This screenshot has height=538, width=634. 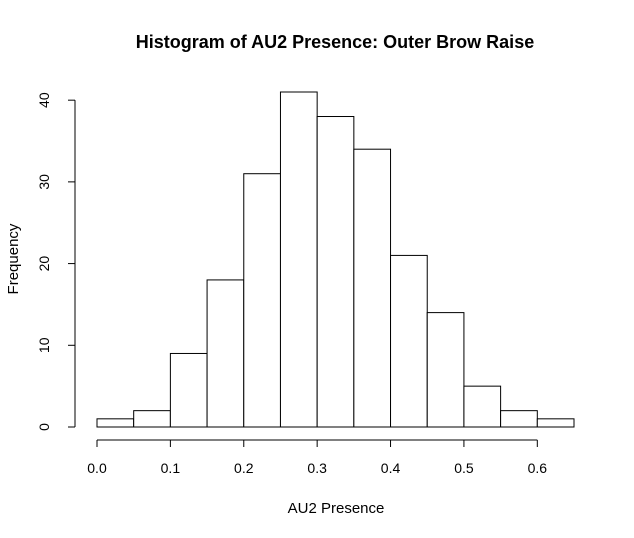 What do you see at coordinates (97, 468) in the screenshot?
I see `x-tick-label-0: 0.0` at bounding box center [97, 468].